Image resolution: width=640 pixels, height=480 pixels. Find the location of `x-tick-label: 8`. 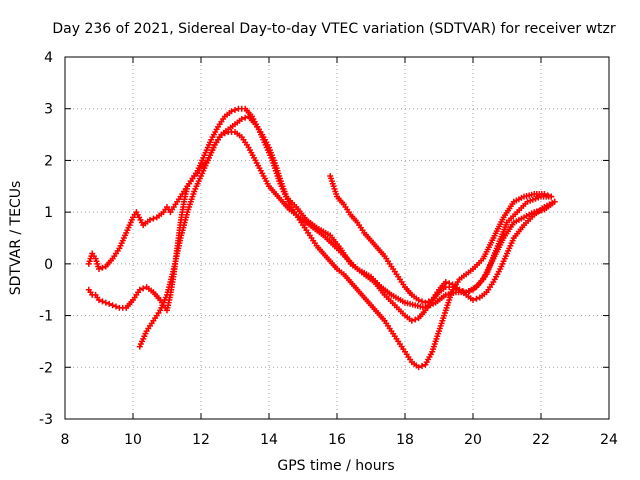

x-tick-label: 8 is located at coordinates (65, 440).